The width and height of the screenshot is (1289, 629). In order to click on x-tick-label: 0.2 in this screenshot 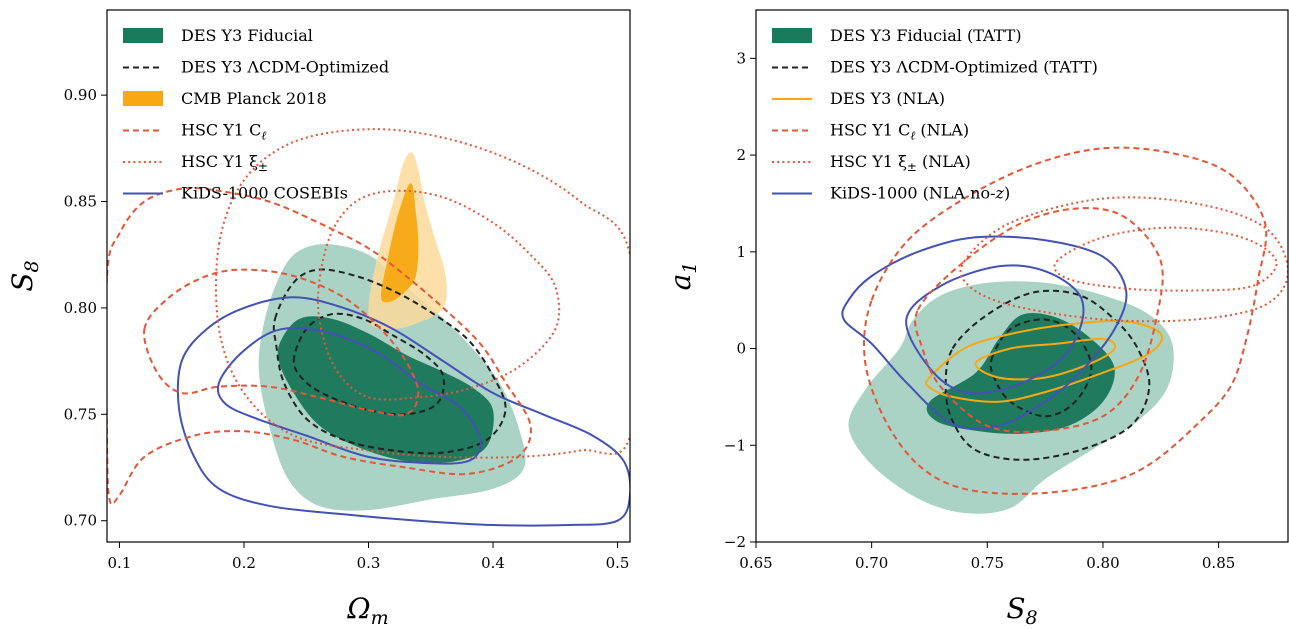, I will do `click(244, 563)`.